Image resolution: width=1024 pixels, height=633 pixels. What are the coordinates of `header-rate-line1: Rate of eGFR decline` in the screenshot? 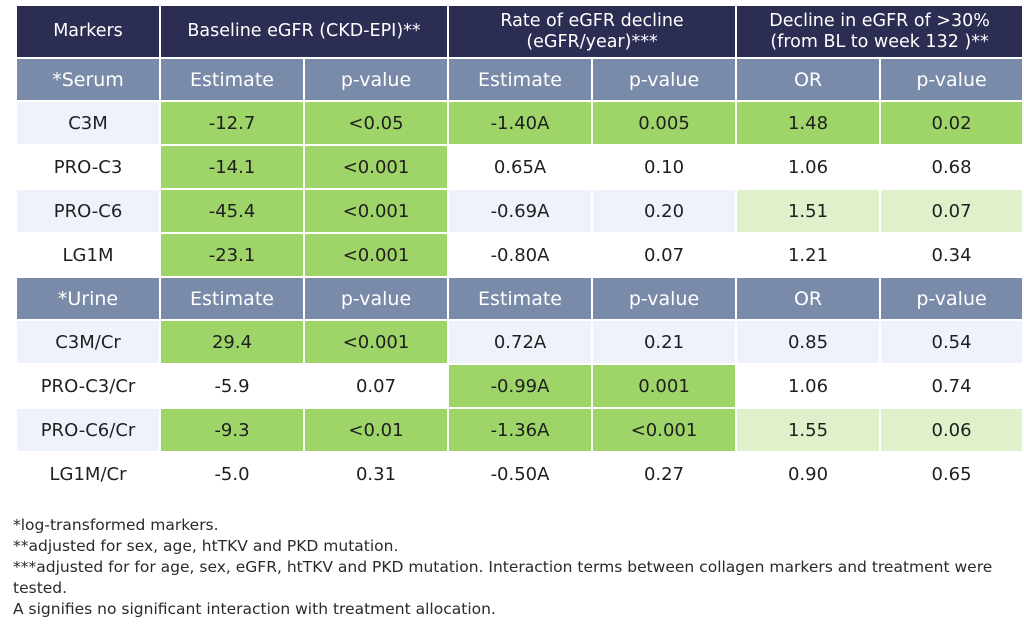 It's located at (592, 20).